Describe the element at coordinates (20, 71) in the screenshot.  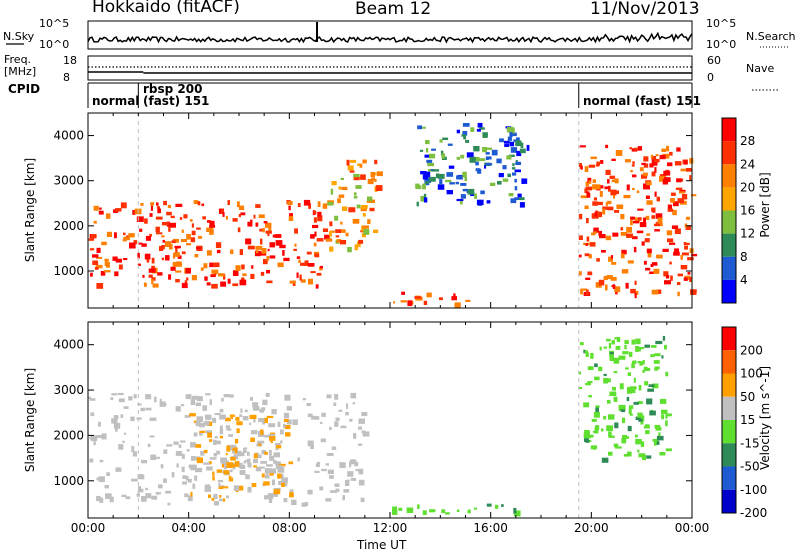
I see `freq-label-2: [MHz]` at that location.